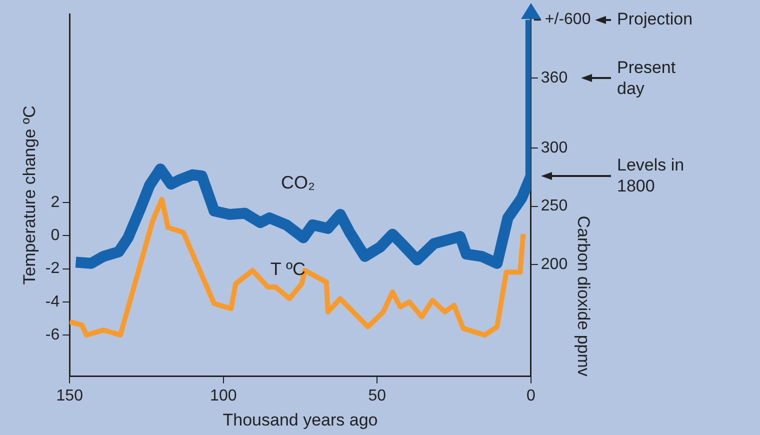 This screenshot has width=760, height=435. What do you see at coordinates (300, 420) in the screenshot?
I see `x-axis-title: Thousand years ago` at bounding box center [300, 420].